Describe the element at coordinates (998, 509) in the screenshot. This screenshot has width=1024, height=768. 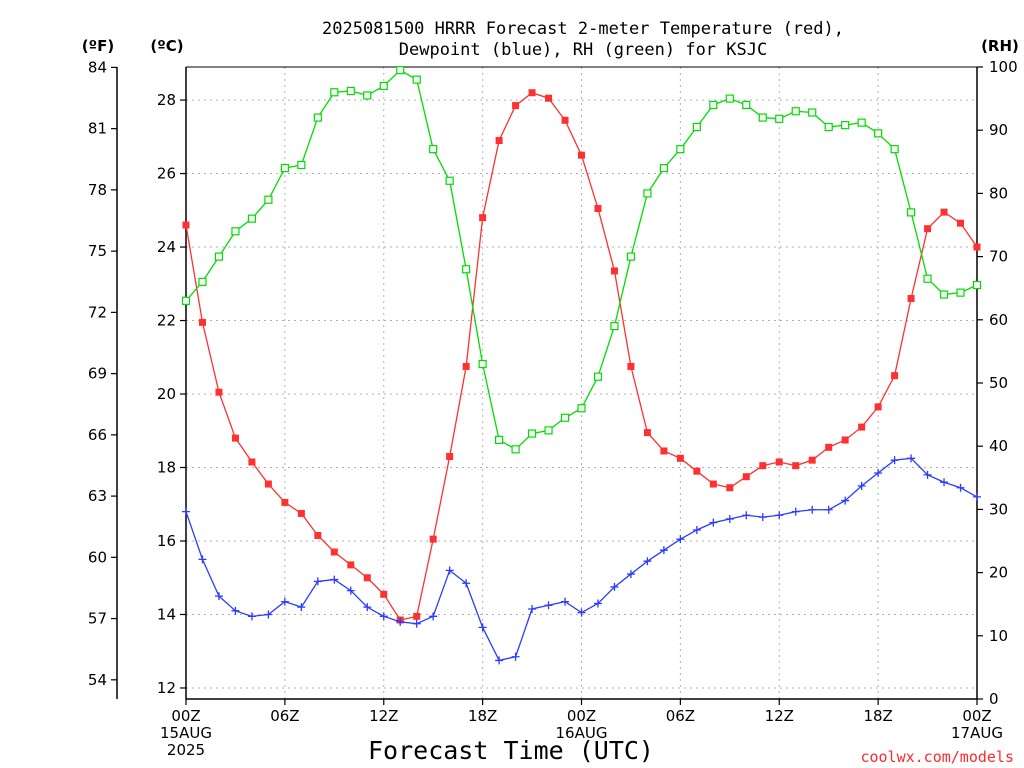
I see `rh-tick-label: 30` at that location.